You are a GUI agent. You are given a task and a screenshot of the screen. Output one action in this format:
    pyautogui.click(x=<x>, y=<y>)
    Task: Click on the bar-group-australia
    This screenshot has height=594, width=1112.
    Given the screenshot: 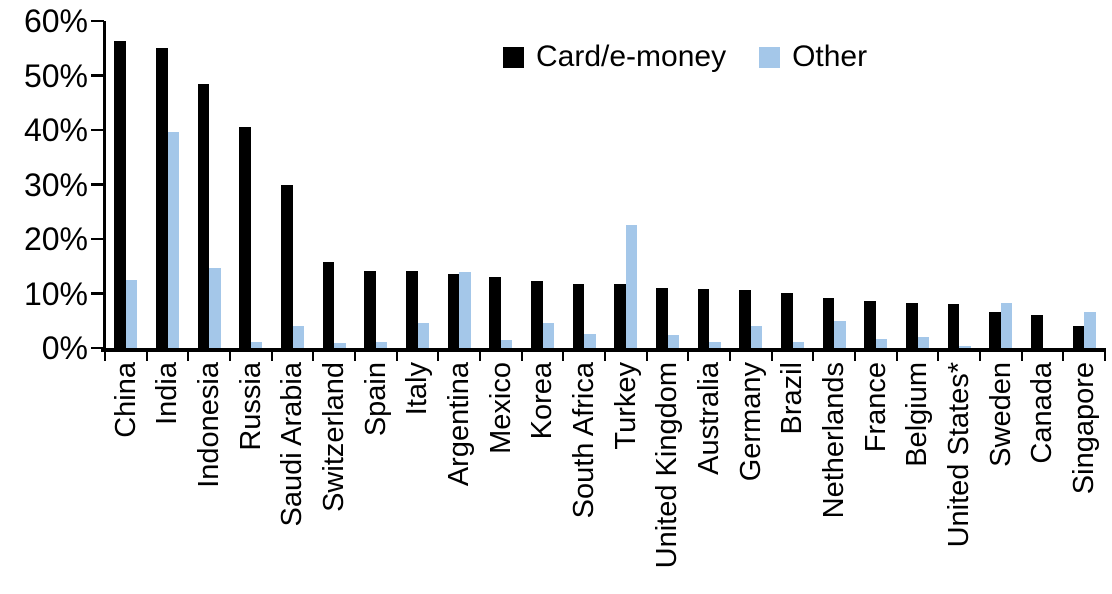 What is the action you would take?
    pyautogui.click(x=709, y=184)
    